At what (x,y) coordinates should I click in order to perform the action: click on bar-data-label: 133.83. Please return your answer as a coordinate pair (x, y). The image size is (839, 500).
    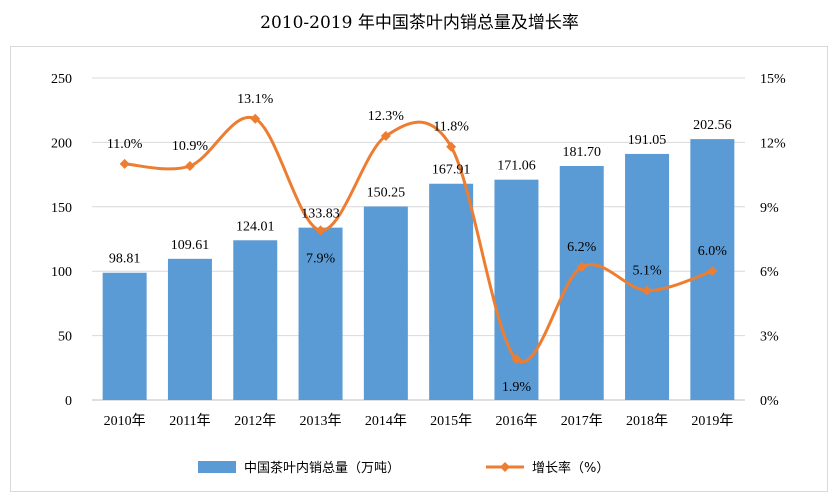
    Looking at the image, I should click on (320, 214).